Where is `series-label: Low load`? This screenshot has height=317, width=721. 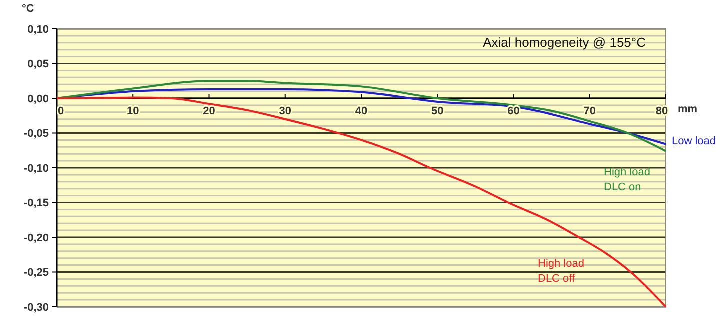
series-label: Low load is located at coordinates (694, 141).